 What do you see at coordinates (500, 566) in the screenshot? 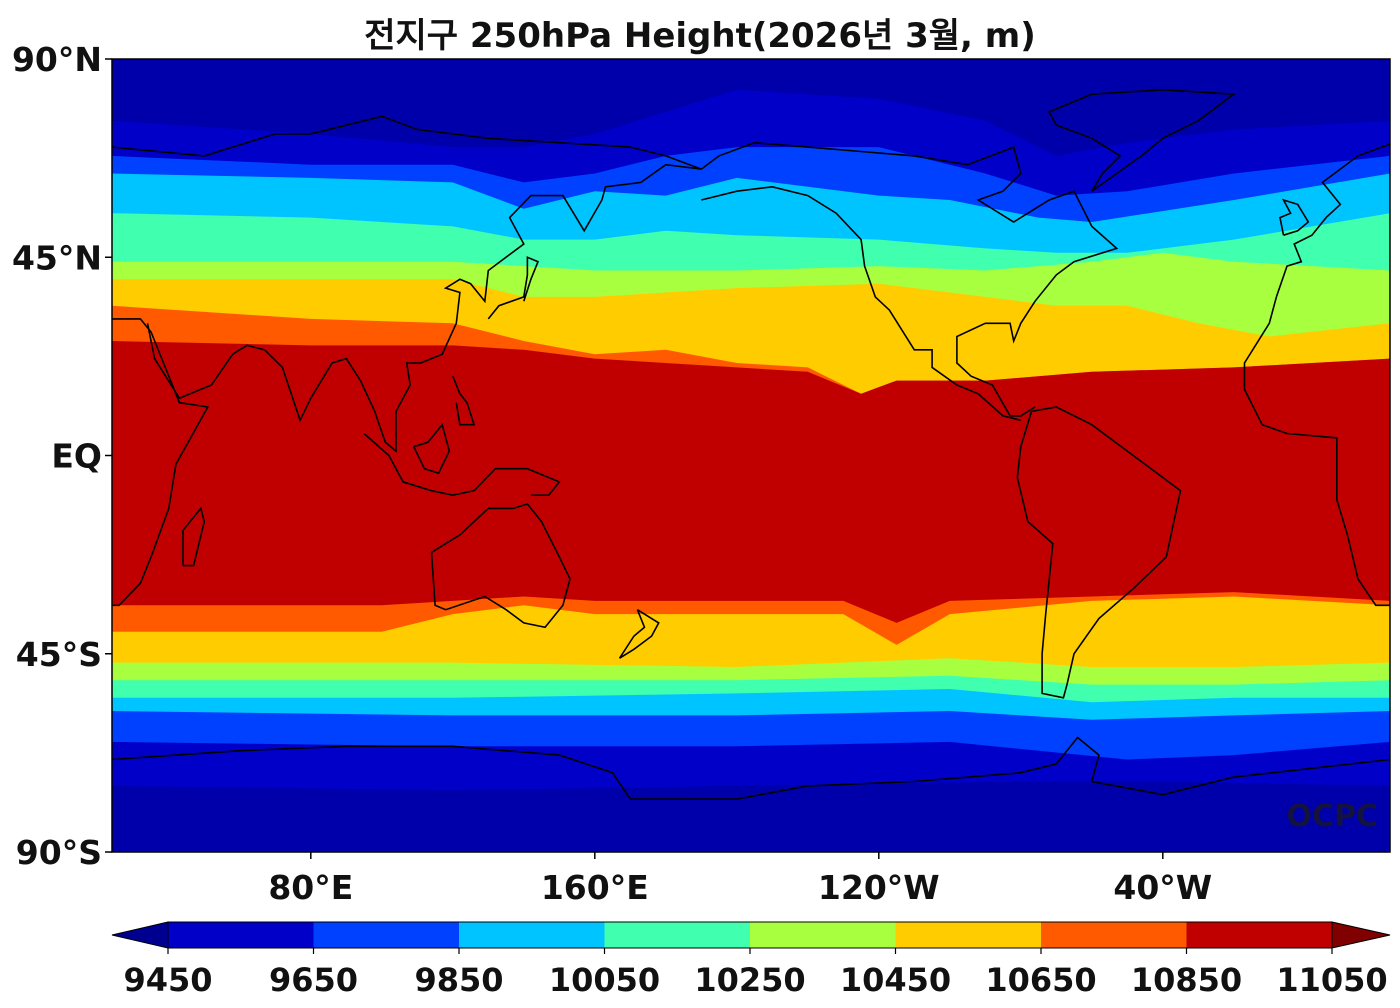
I see `coast-australia` at bounding box center [500, 566].